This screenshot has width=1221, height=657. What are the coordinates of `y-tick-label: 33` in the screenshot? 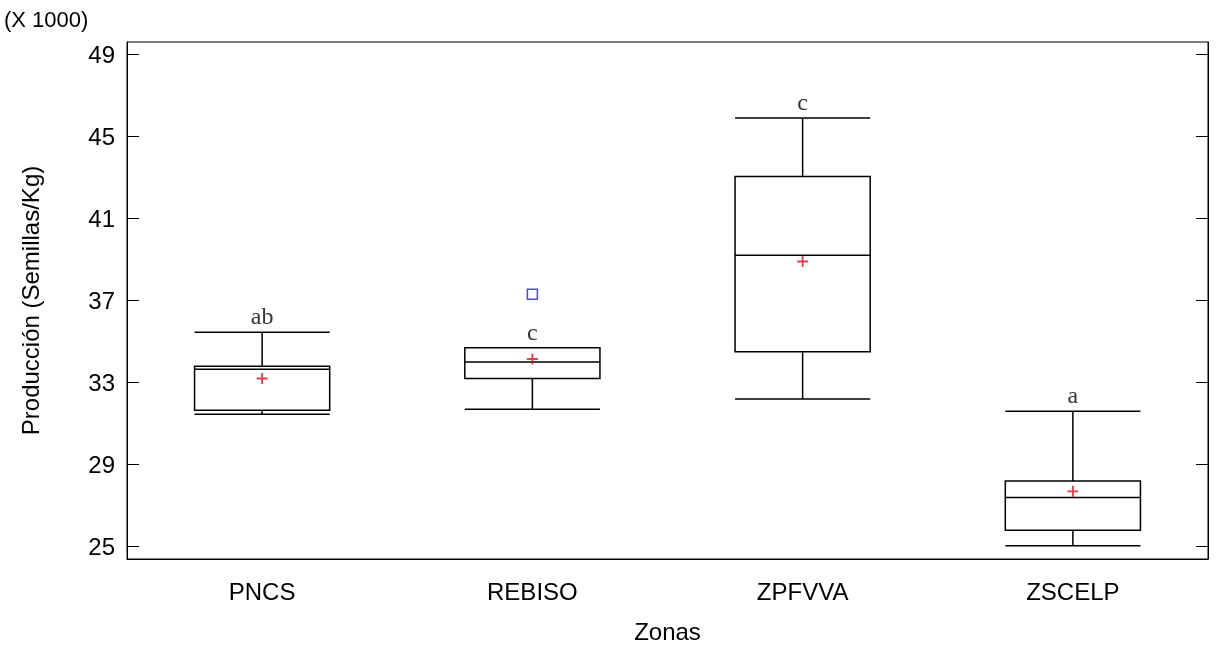 It's located at (101, 383).